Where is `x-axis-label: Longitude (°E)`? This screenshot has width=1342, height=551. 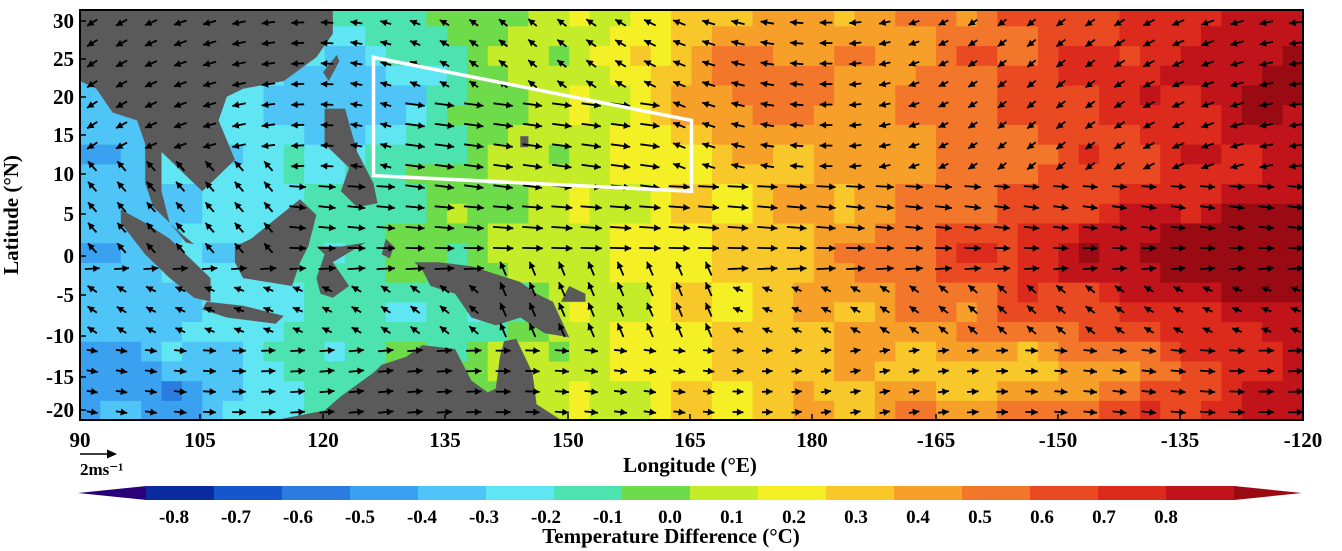 x-axis-label: Longitude (°E) is located at coordinates (690, 465).